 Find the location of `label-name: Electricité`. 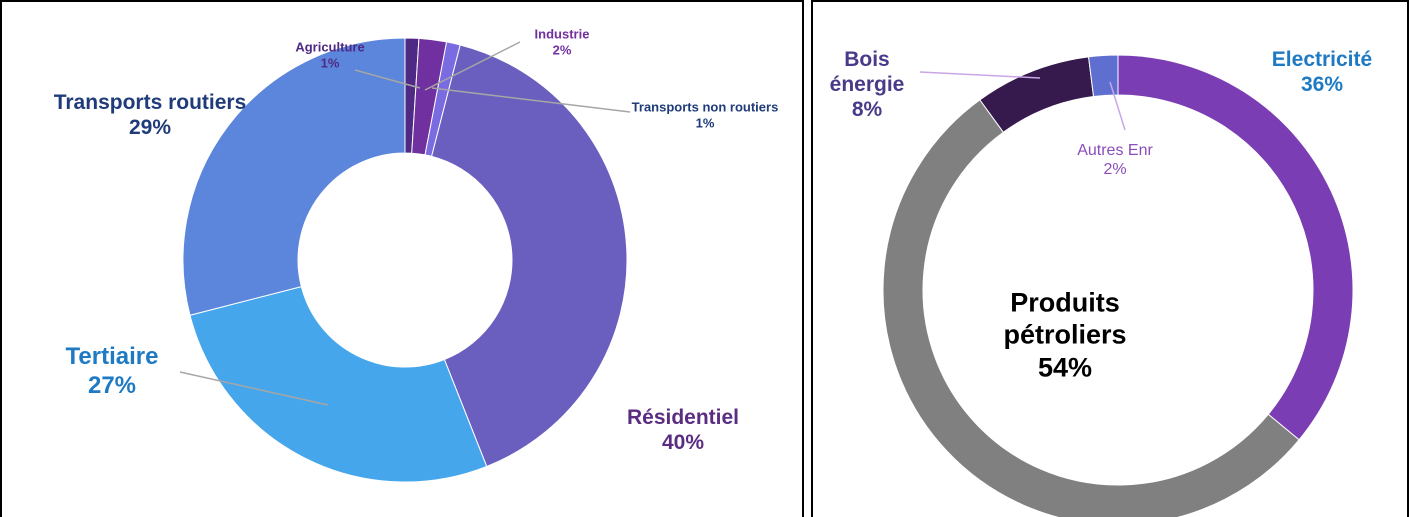

label-name: Electricité is located at coordinates (1322, 59).